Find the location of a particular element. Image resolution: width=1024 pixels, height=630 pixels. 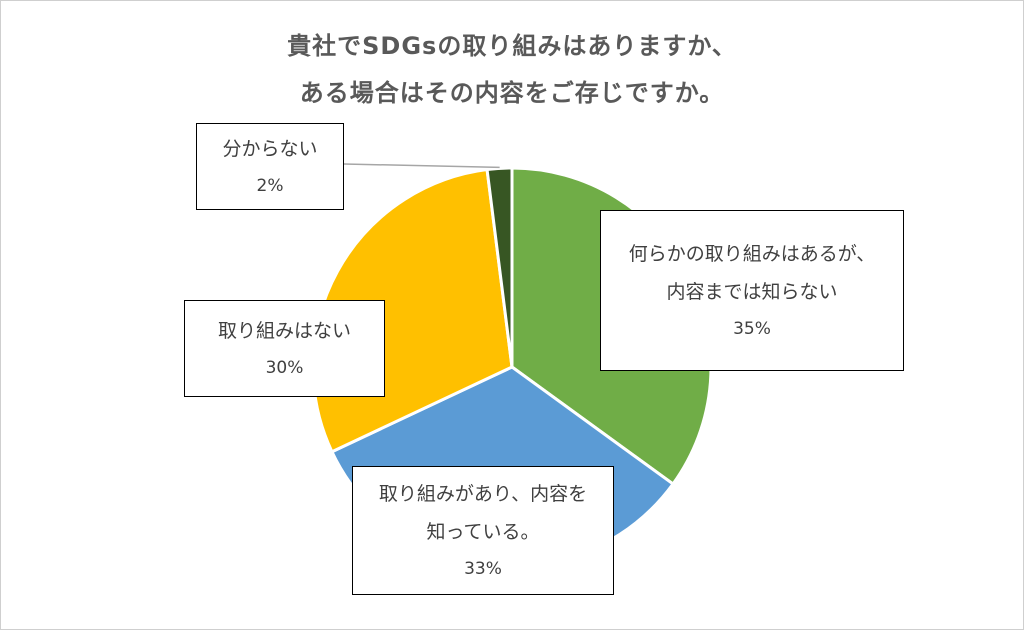

callout-no-initiative: 取り組みはない 30% is located at coordinates (284, 348).